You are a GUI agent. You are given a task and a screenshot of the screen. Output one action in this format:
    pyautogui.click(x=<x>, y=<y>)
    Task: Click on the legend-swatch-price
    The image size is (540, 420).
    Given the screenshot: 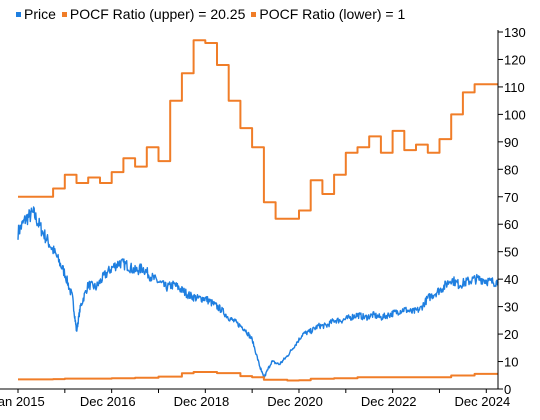 What is the action you would take?
    pyautogui.click(x=18, y=14)
    